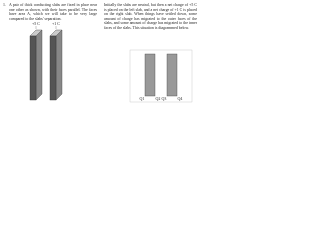 The width and height of the screenshot is (320, 240). I want to click on face-label: Q3, so click(164, 98).